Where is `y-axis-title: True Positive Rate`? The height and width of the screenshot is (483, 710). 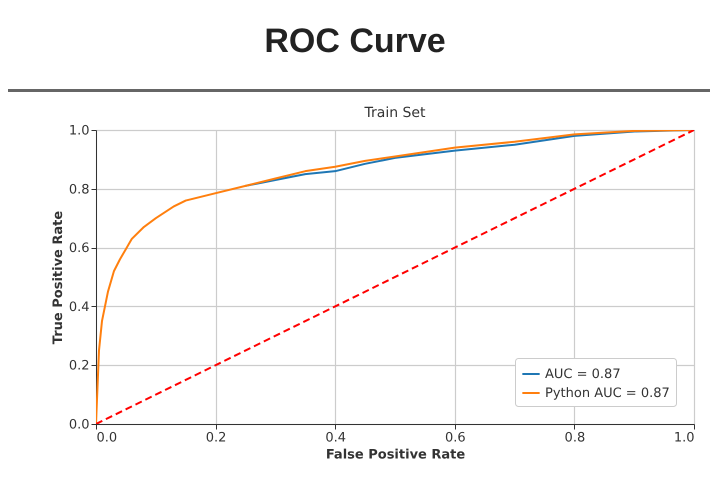 y-axis-title: True Positive Rate is located at coordinates (58, 277).